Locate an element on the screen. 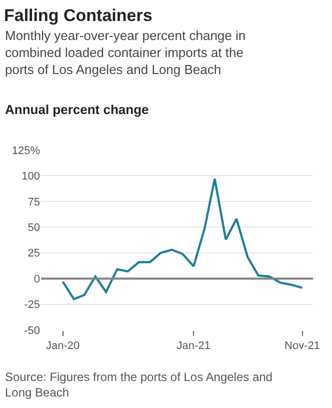 The image size is (332, 408). x-tick-label: Jan-21 is located at coordinates (193, 346).